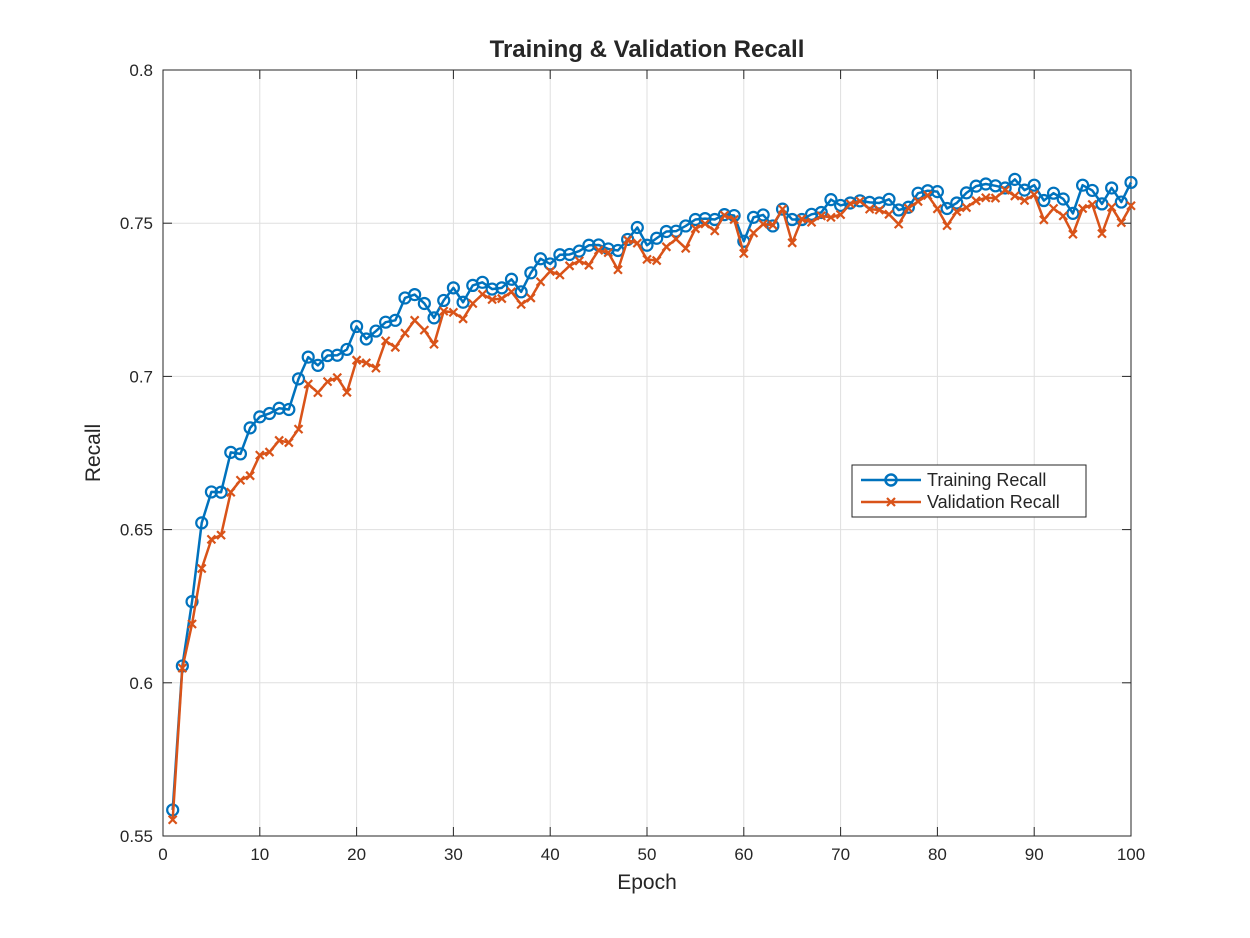  I want to click on x-axis-label: Epoch, so click(647, 882).